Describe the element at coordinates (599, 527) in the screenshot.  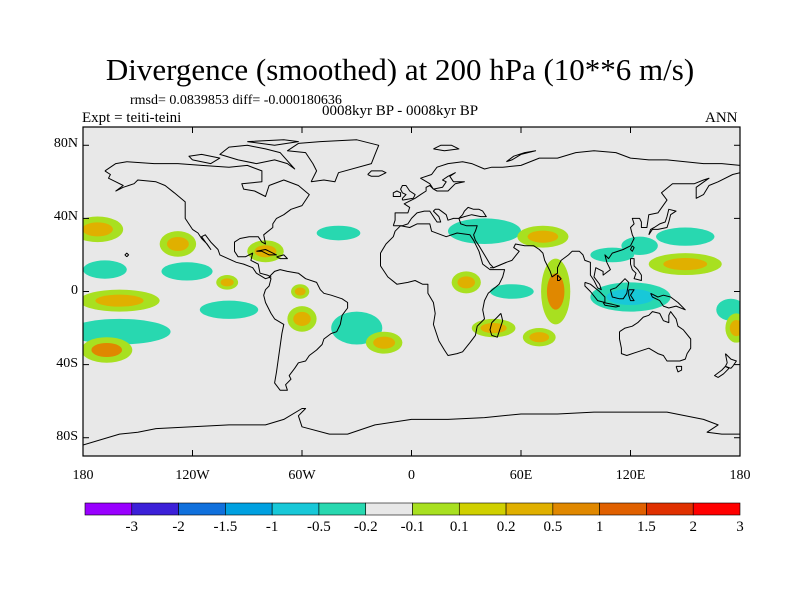
I see `colorbar-label: 1` at that location.